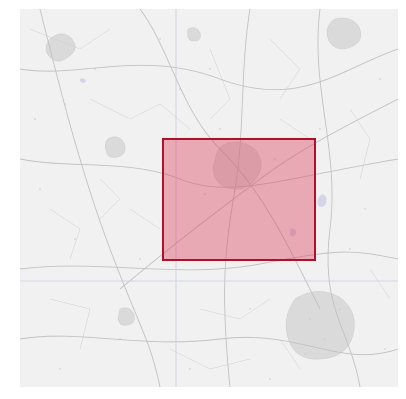  Describe the element at coordinates (239, 199) in the screenshot. I see `selection-rectangle` at that location.